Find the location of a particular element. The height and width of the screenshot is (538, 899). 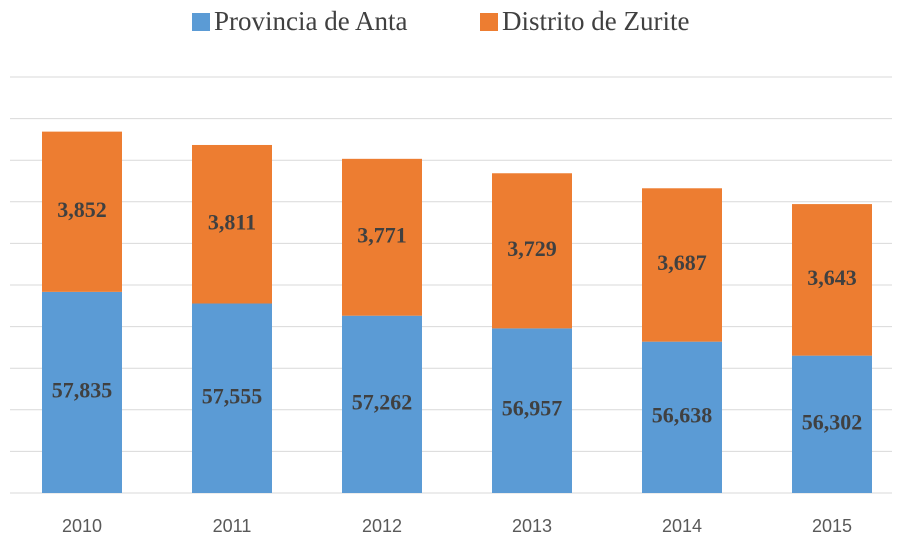

legend-label: Provincia de Anta is located at coordinates (310, 21).